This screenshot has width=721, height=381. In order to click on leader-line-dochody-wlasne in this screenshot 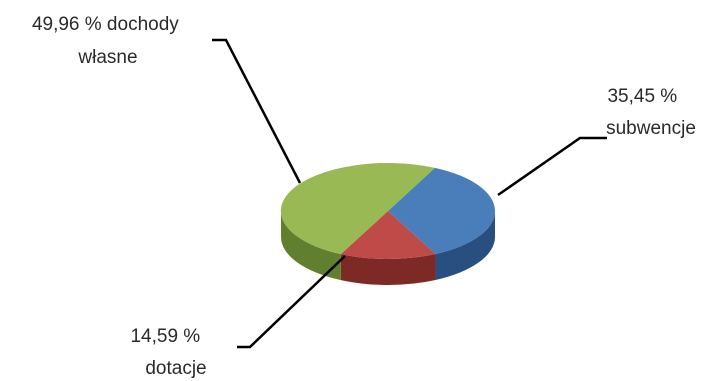, I will do `click(257, 111)`.